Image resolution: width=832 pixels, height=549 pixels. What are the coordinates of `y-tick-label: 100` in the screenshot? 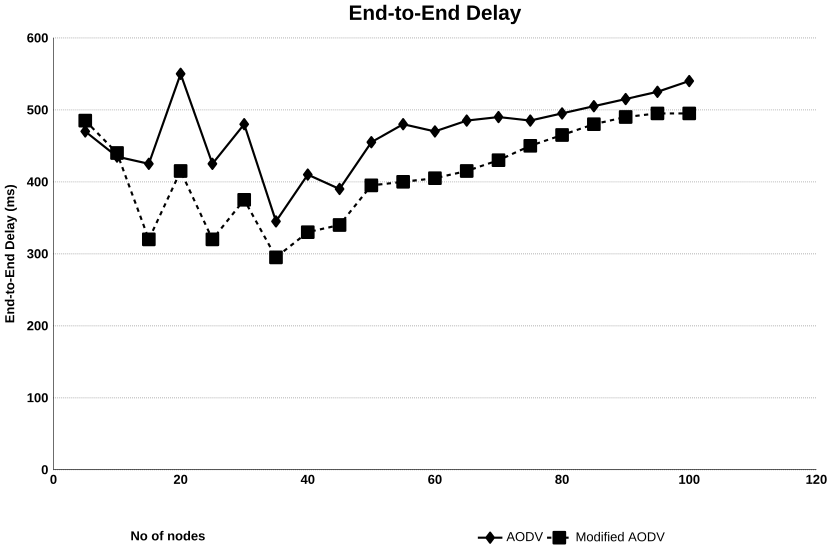 It's located at (38, 397).